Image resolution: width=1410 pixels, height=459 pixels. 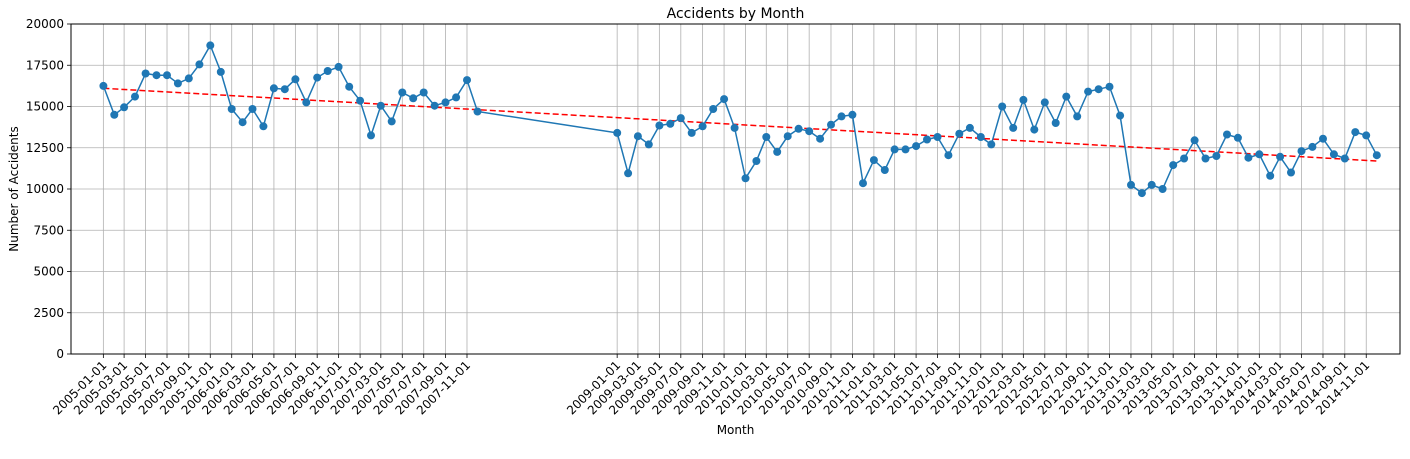 I want to click on y-axis-title: Number of Accidents, so click(x=14, y=189).